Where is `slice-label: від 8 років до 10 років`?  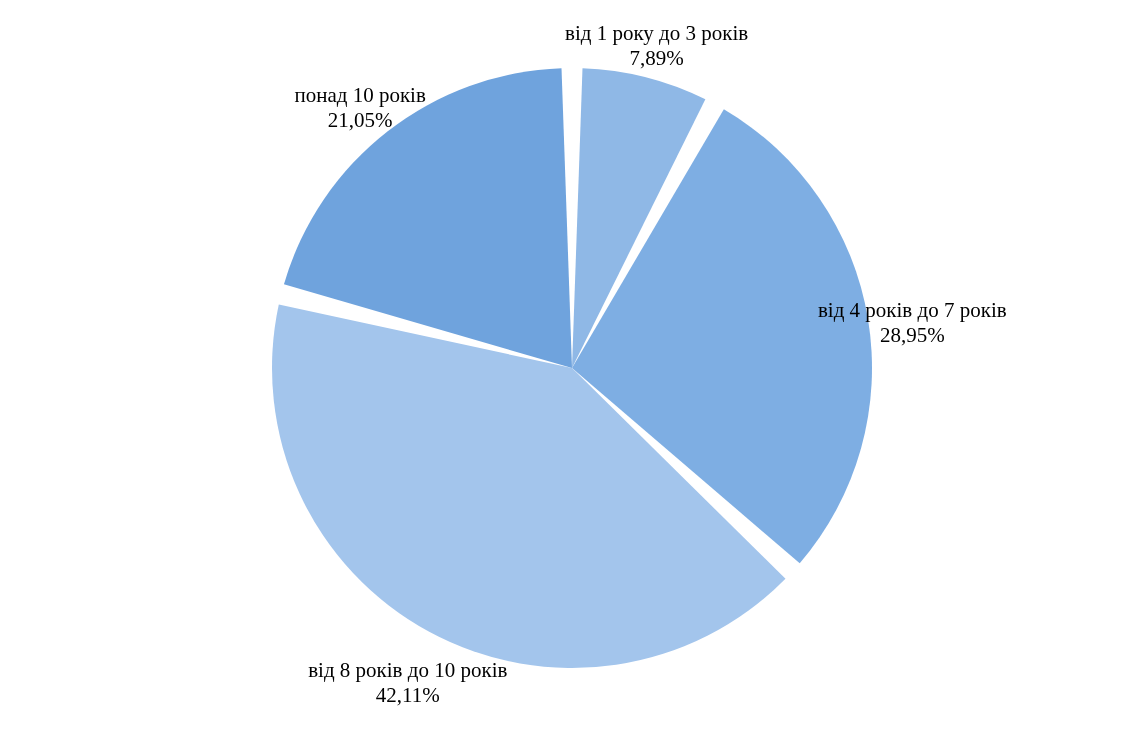
slice-label: від 8 років до 10 років is located at coordinates (408, 670).